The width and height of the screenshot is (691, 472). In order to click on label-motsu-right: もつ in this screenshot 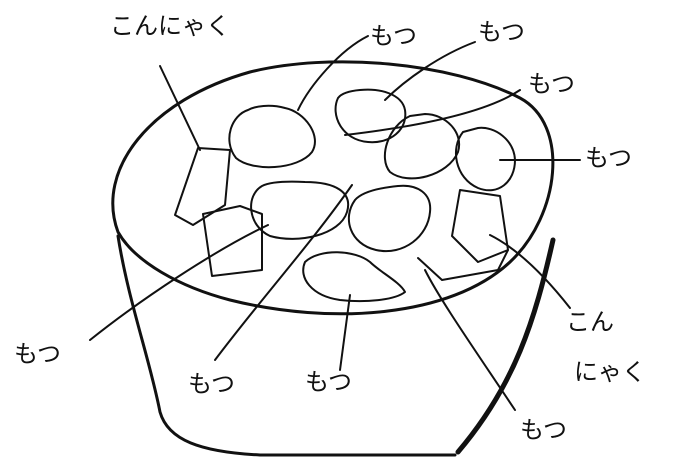, I will do `click(609, 158)`.